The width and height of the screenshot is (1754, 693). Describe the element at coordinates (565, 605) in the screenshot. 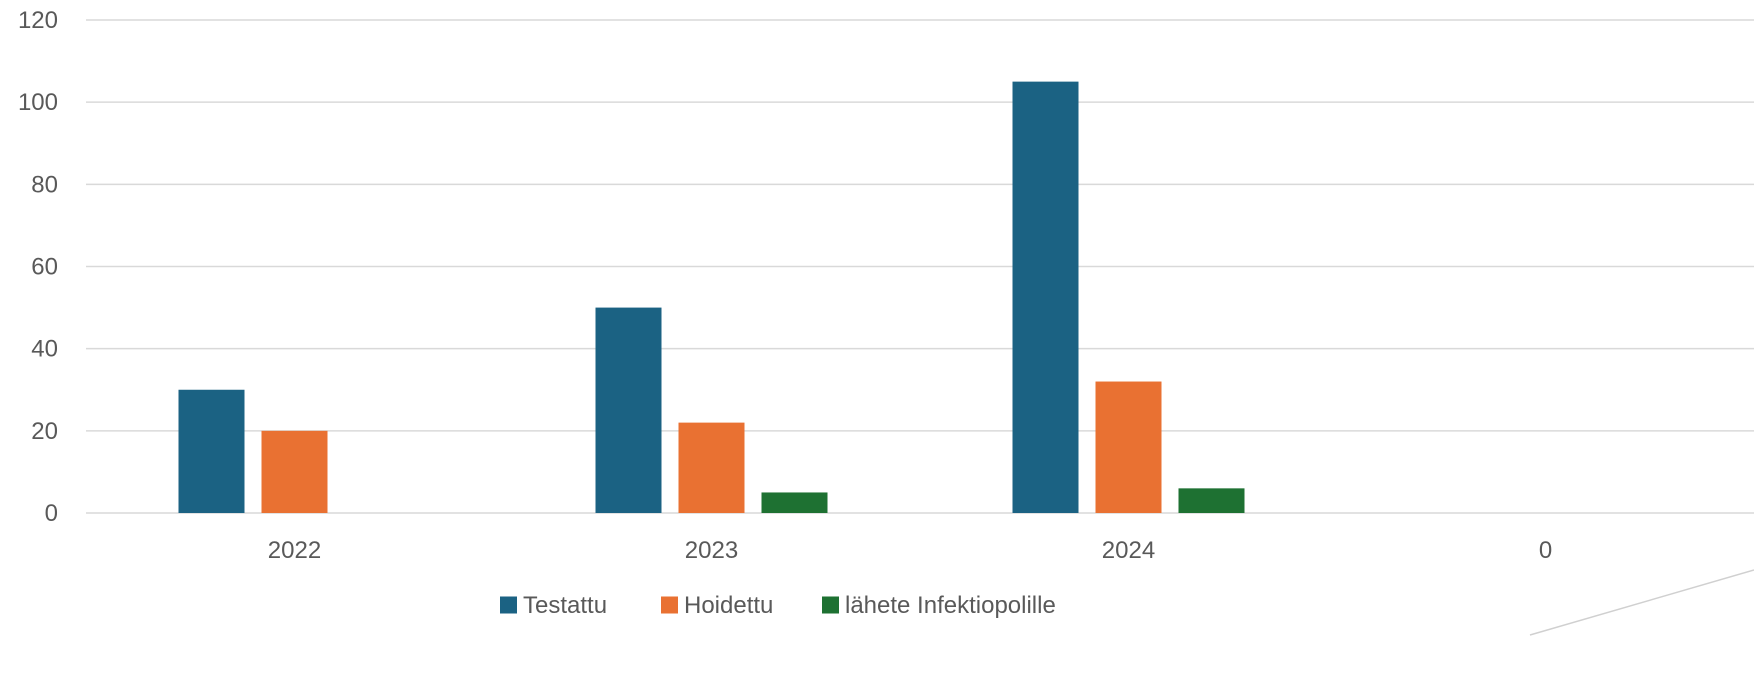

I see `legend-label-0: Testattu` at that location.